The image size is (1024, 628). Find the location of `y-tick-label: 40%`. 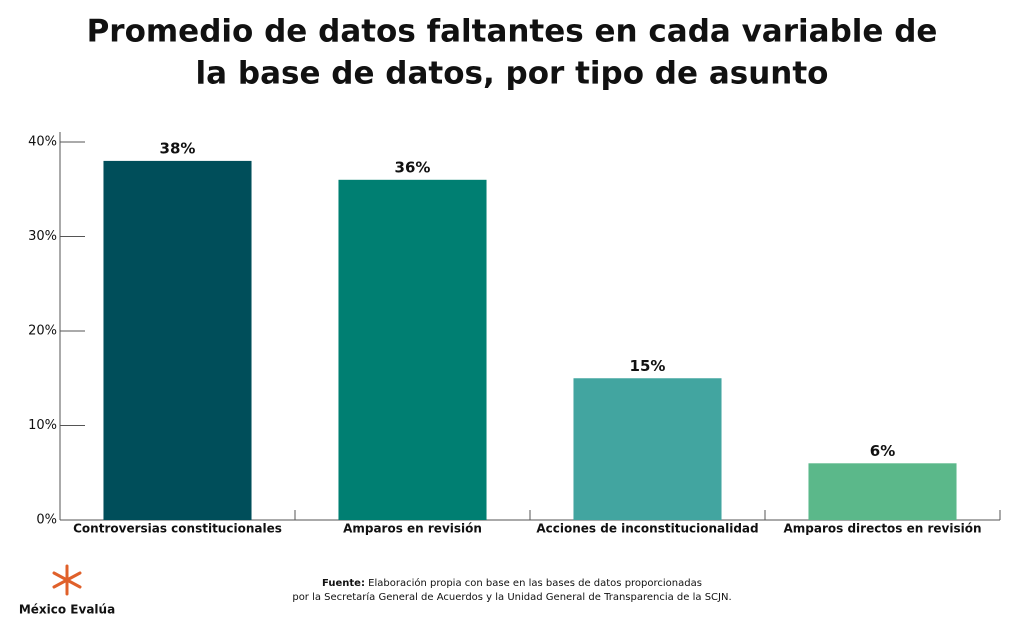

y-tick-label: 40% is located at coordinates (42, 142).